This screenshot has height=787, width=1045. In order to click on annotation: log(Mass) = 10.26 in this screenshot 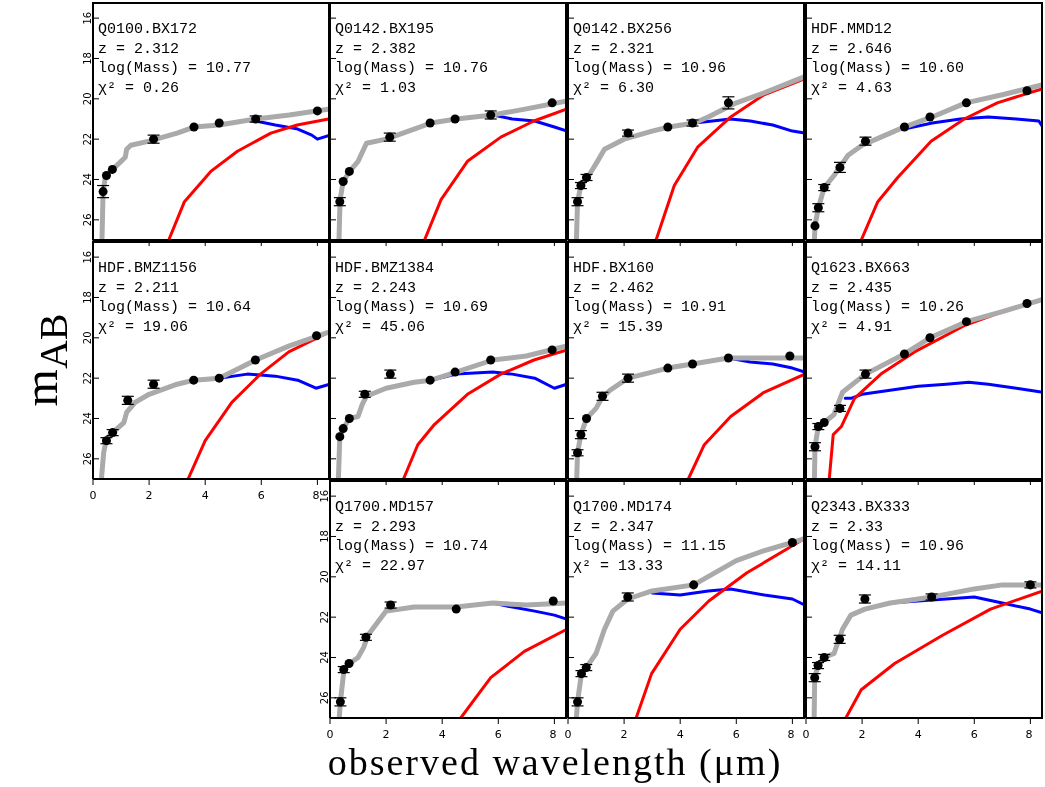, I will do `click(888, 308)`.